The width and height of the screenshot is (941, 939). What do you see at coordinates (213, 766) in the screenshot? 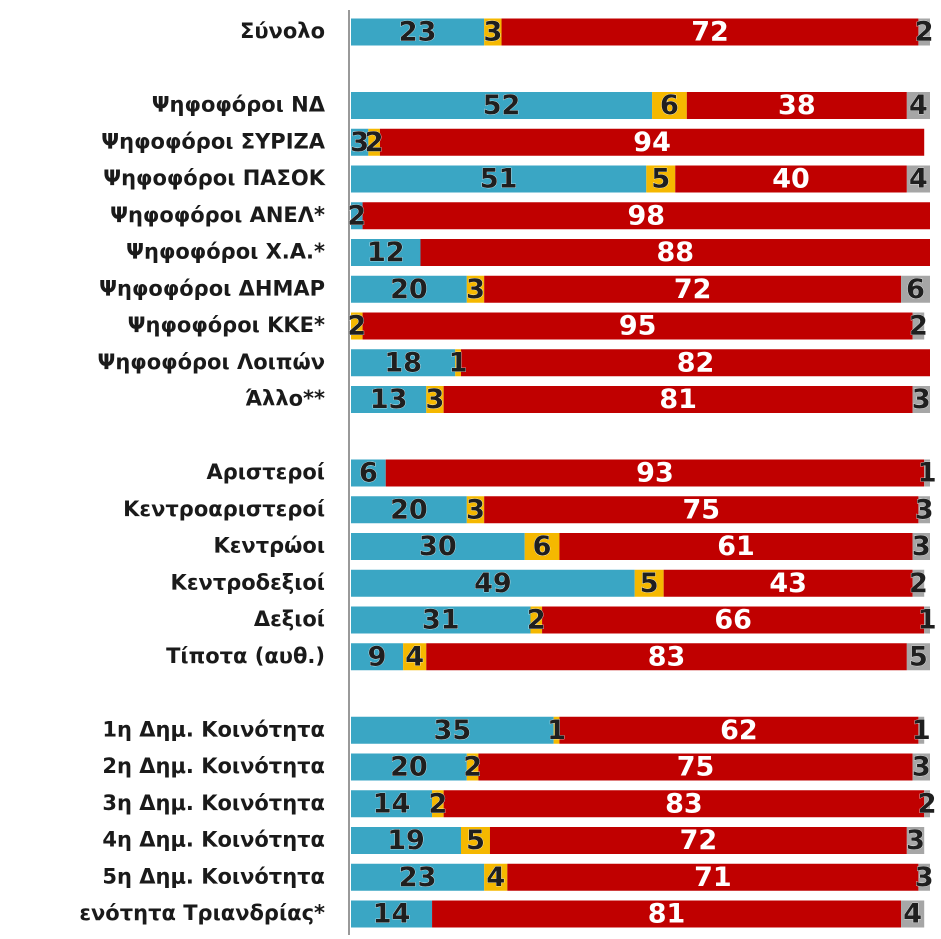
I see `category-label: 2η Δημ. Κοινότητα` at bounding box center [213, 766].